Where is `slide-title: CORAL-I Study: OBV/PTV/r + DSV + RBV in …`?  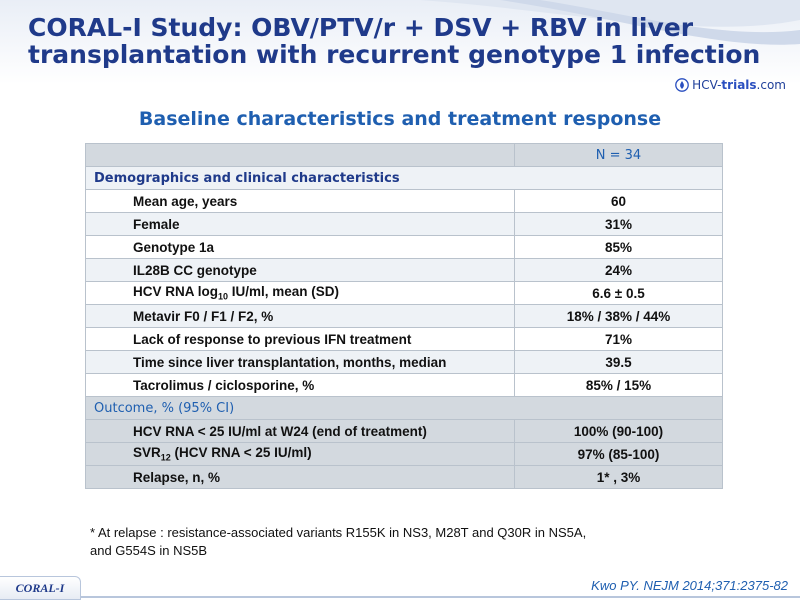 slide-title: CORAL-I Study: OBV/PTV/r + DSV + RBV in … is located at coordinates (408, 41).